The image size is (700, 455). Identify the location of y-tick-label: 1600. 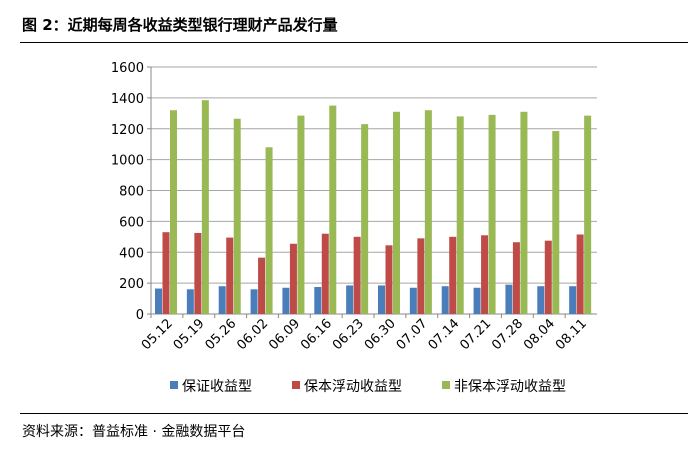
(127, 68).